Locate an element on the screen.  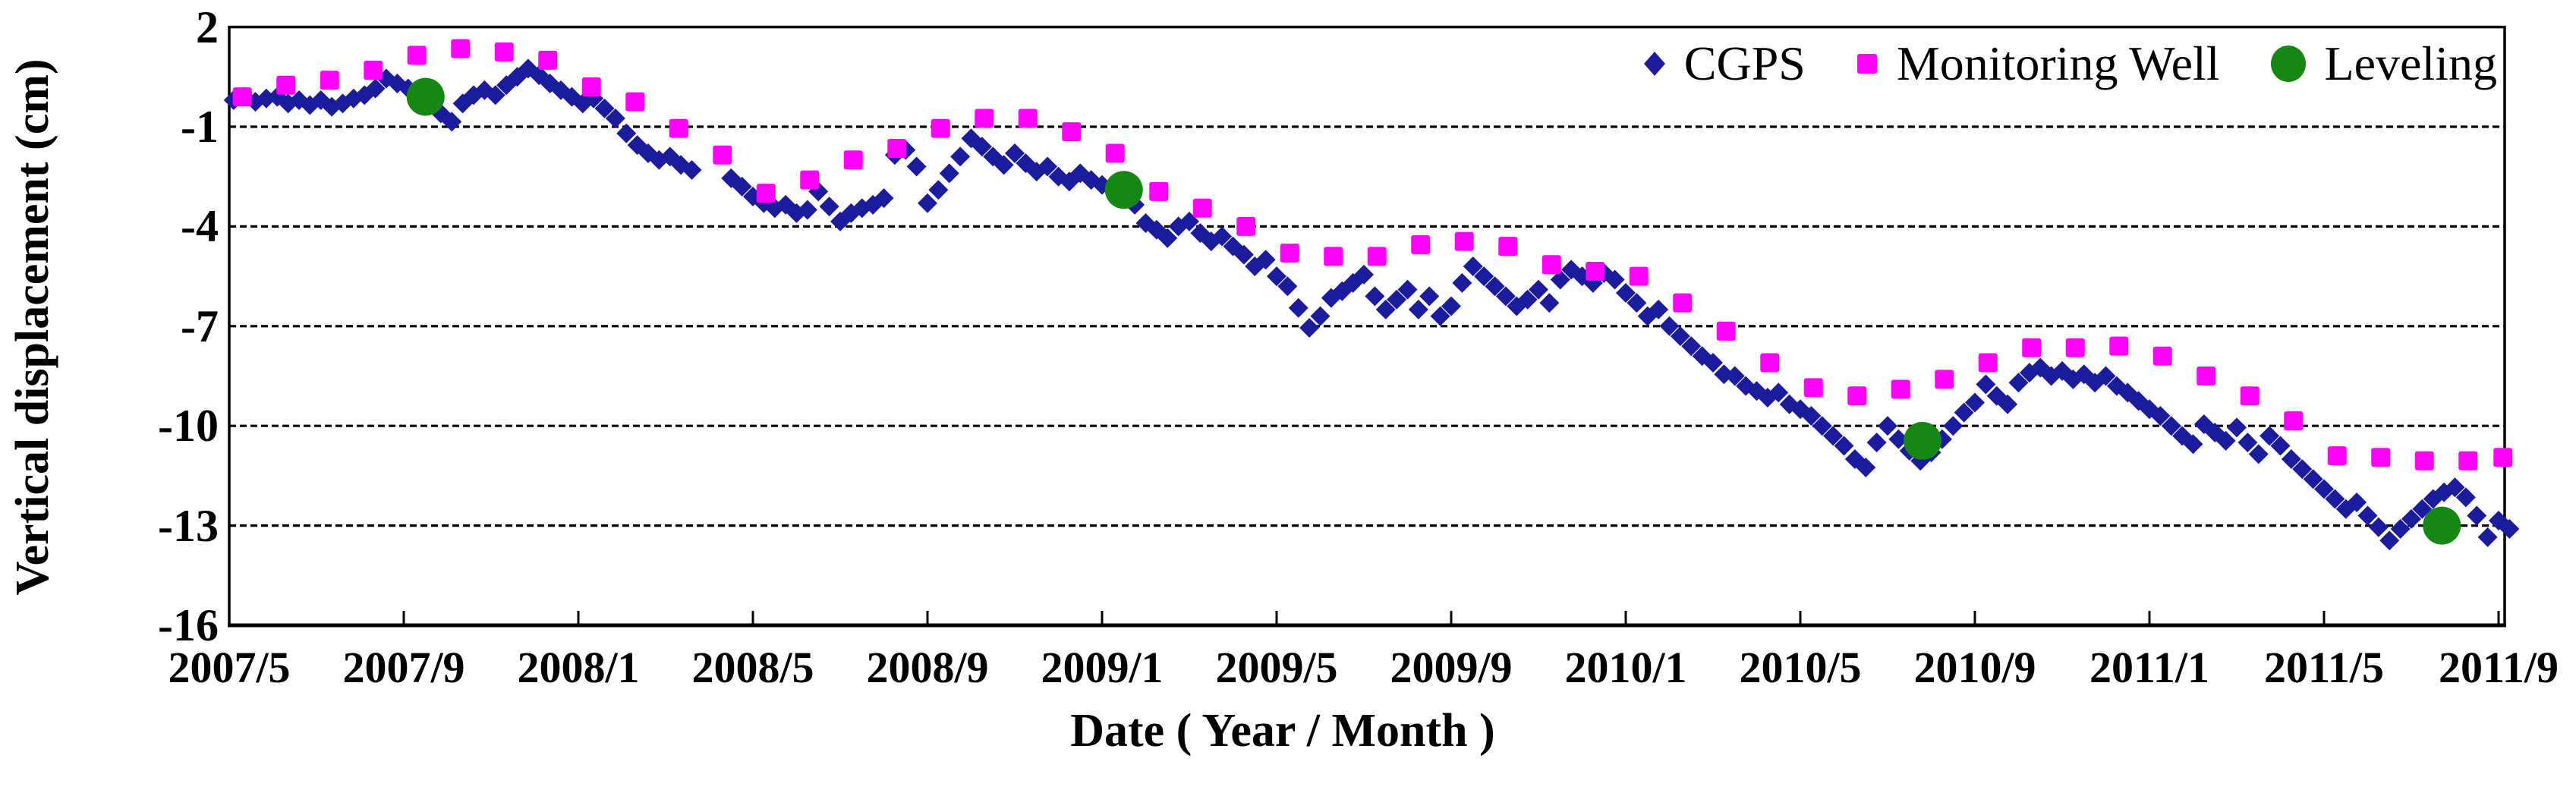
x-tick-label: 2008/5 is located at coordinates (752, 667).